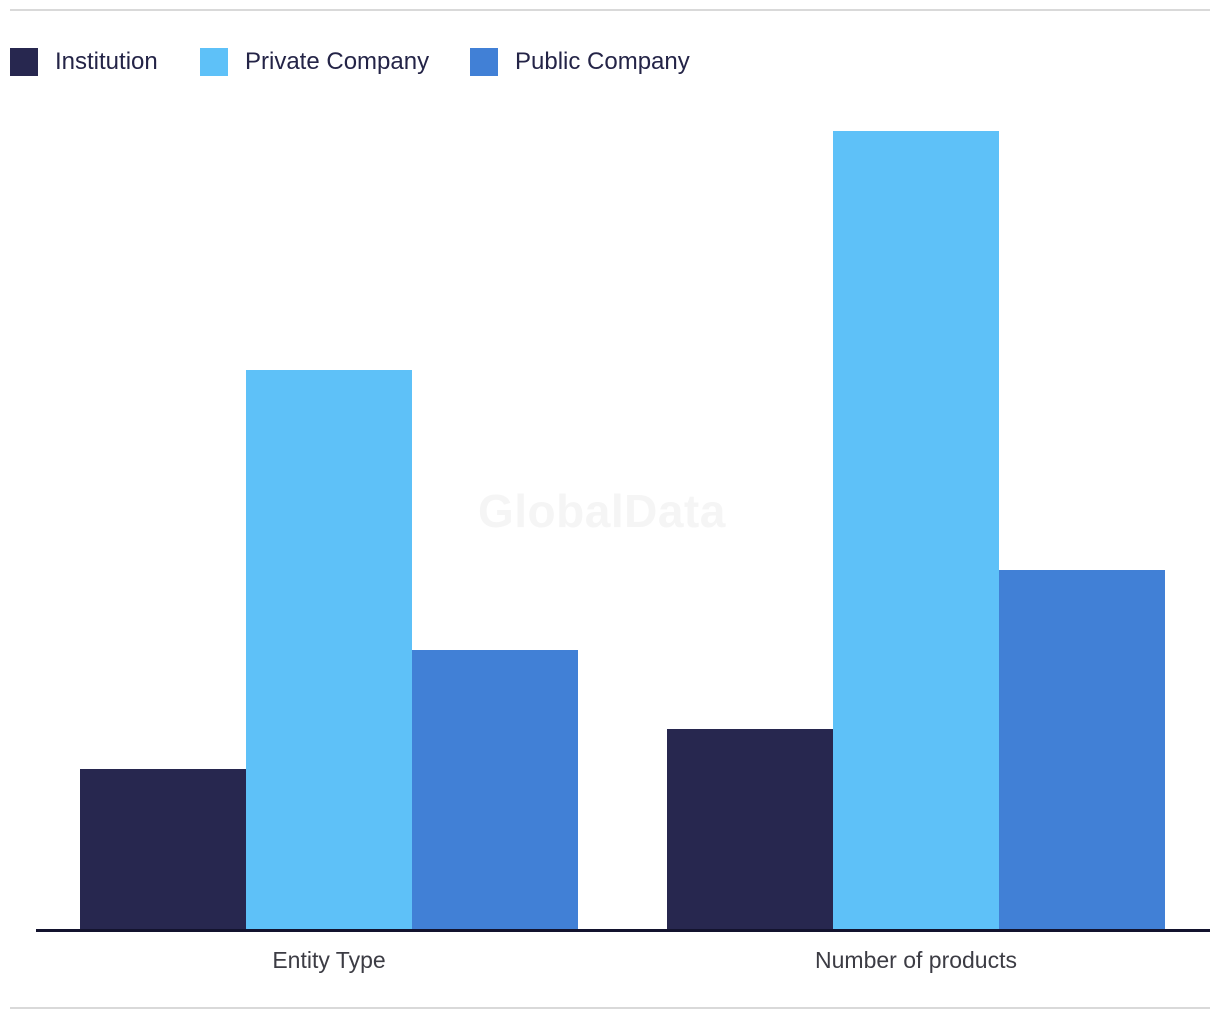 This screenshot has height=1020, width=1220. What do you see at coordinates (163, 849) in the screenshot?
I see `bar-institution-entity-type` at bounding box center [163, 849].